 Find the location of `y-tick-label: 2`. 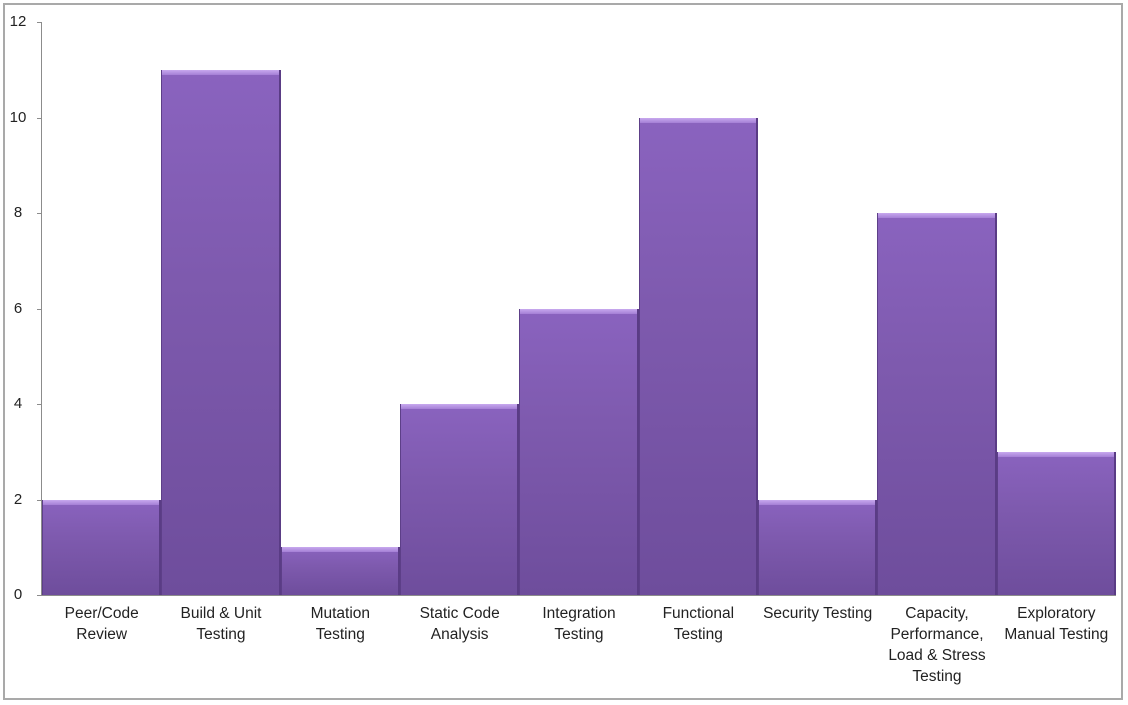

y-tick-label: 2 is located at coordinates (18, 499).